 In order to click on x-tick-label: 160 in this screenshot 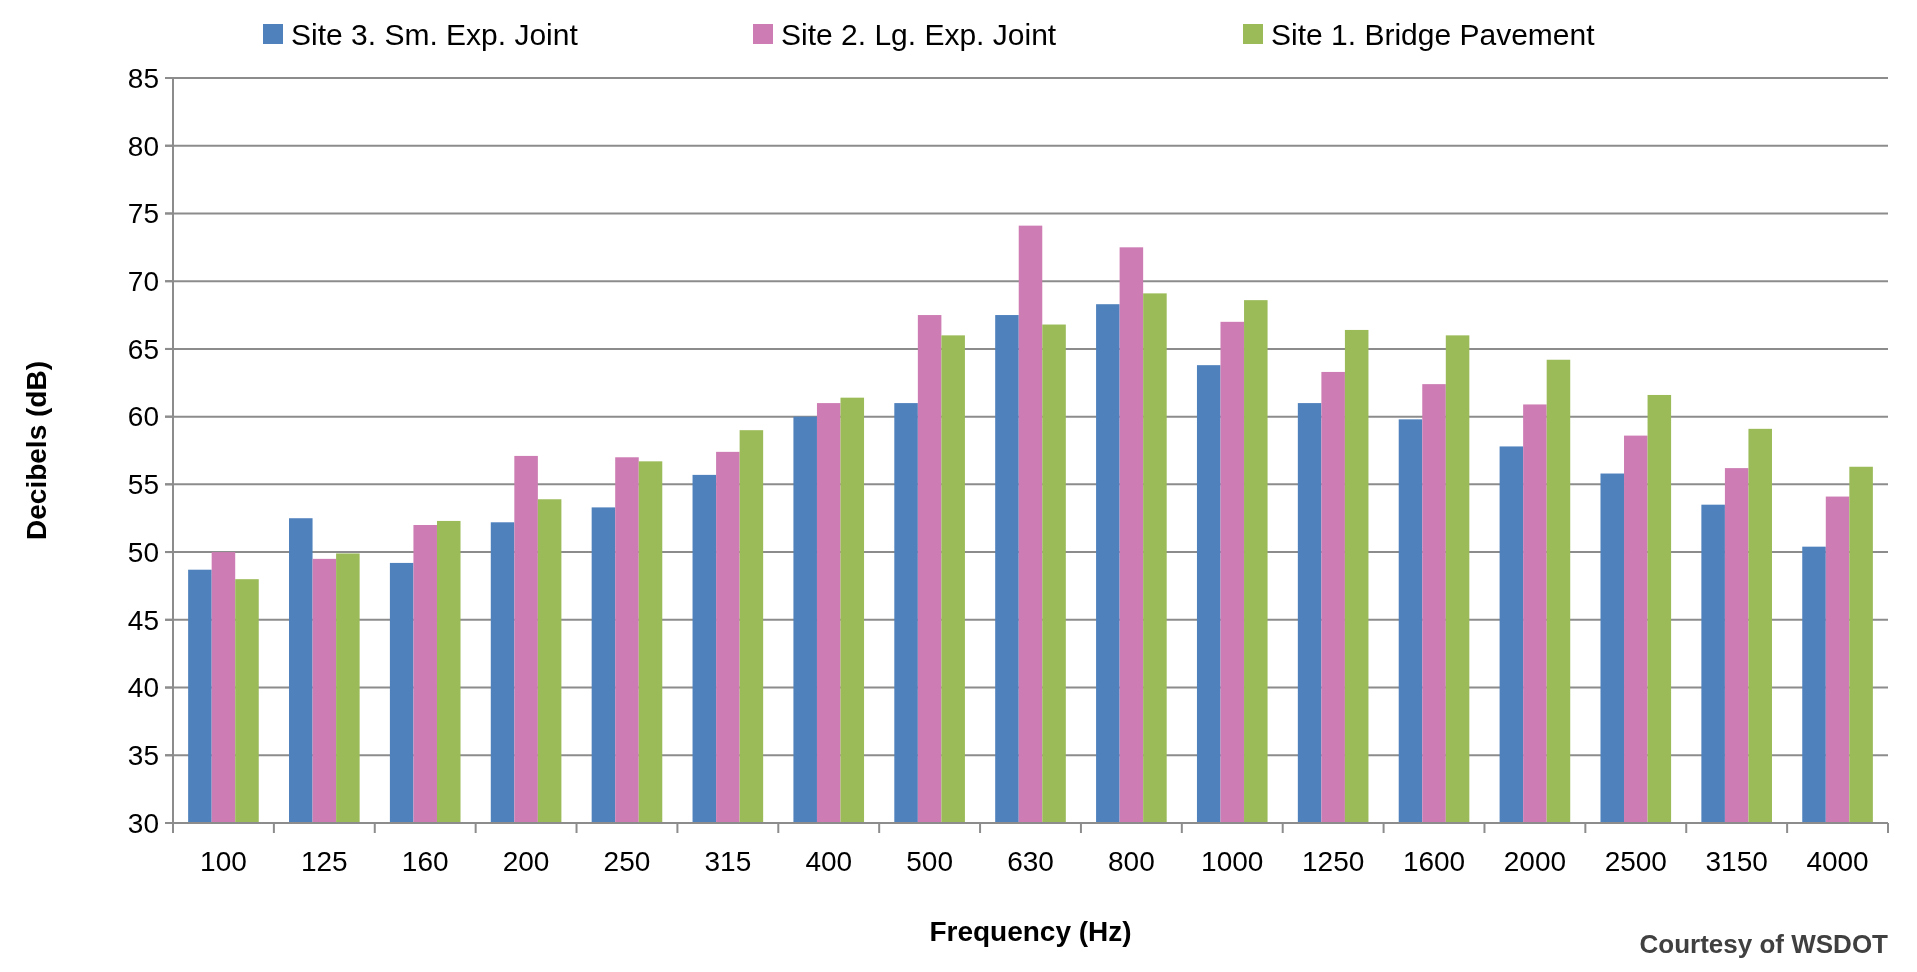, I will do `click(425, 861)`.